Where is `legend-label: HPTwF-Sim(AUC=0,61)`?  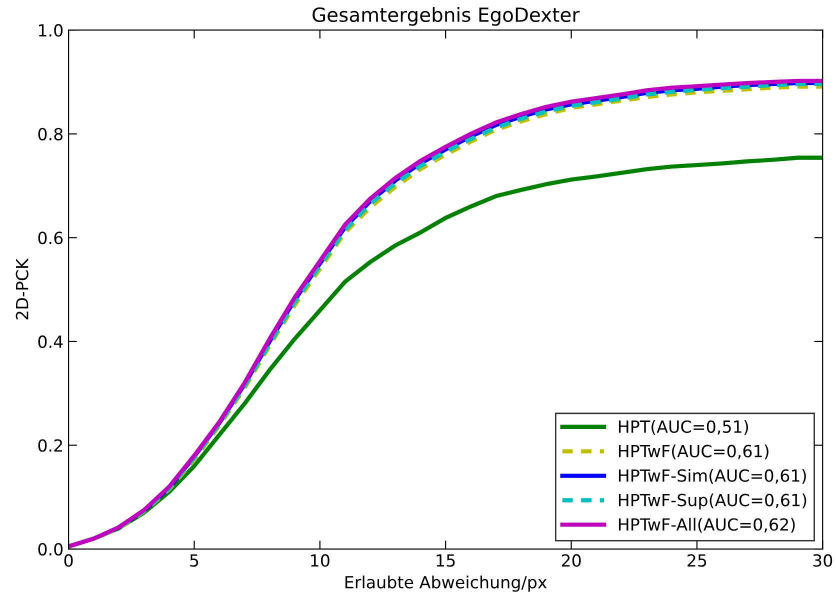 legend-label: HPTwF-Sim(AUC=0,61) is located at coordinates (712, 476).